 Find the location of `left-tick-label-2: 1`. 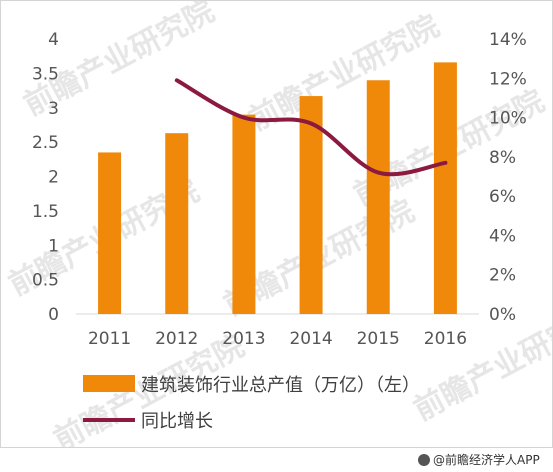

left-tick-label-2: 1 is located at coordinates (53, 246).